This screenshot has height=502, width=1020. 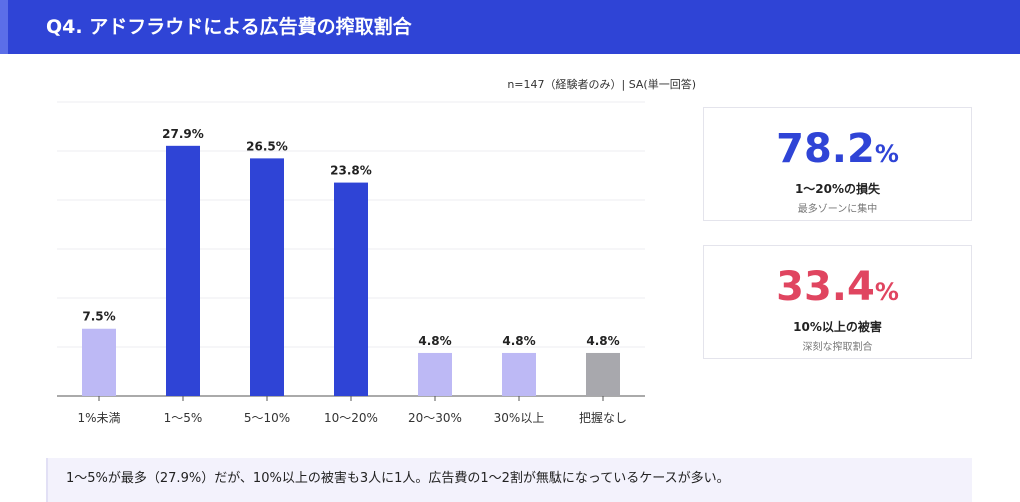 I want to click on x-tick-label: 10〜20%, so click(x=351, y=418).